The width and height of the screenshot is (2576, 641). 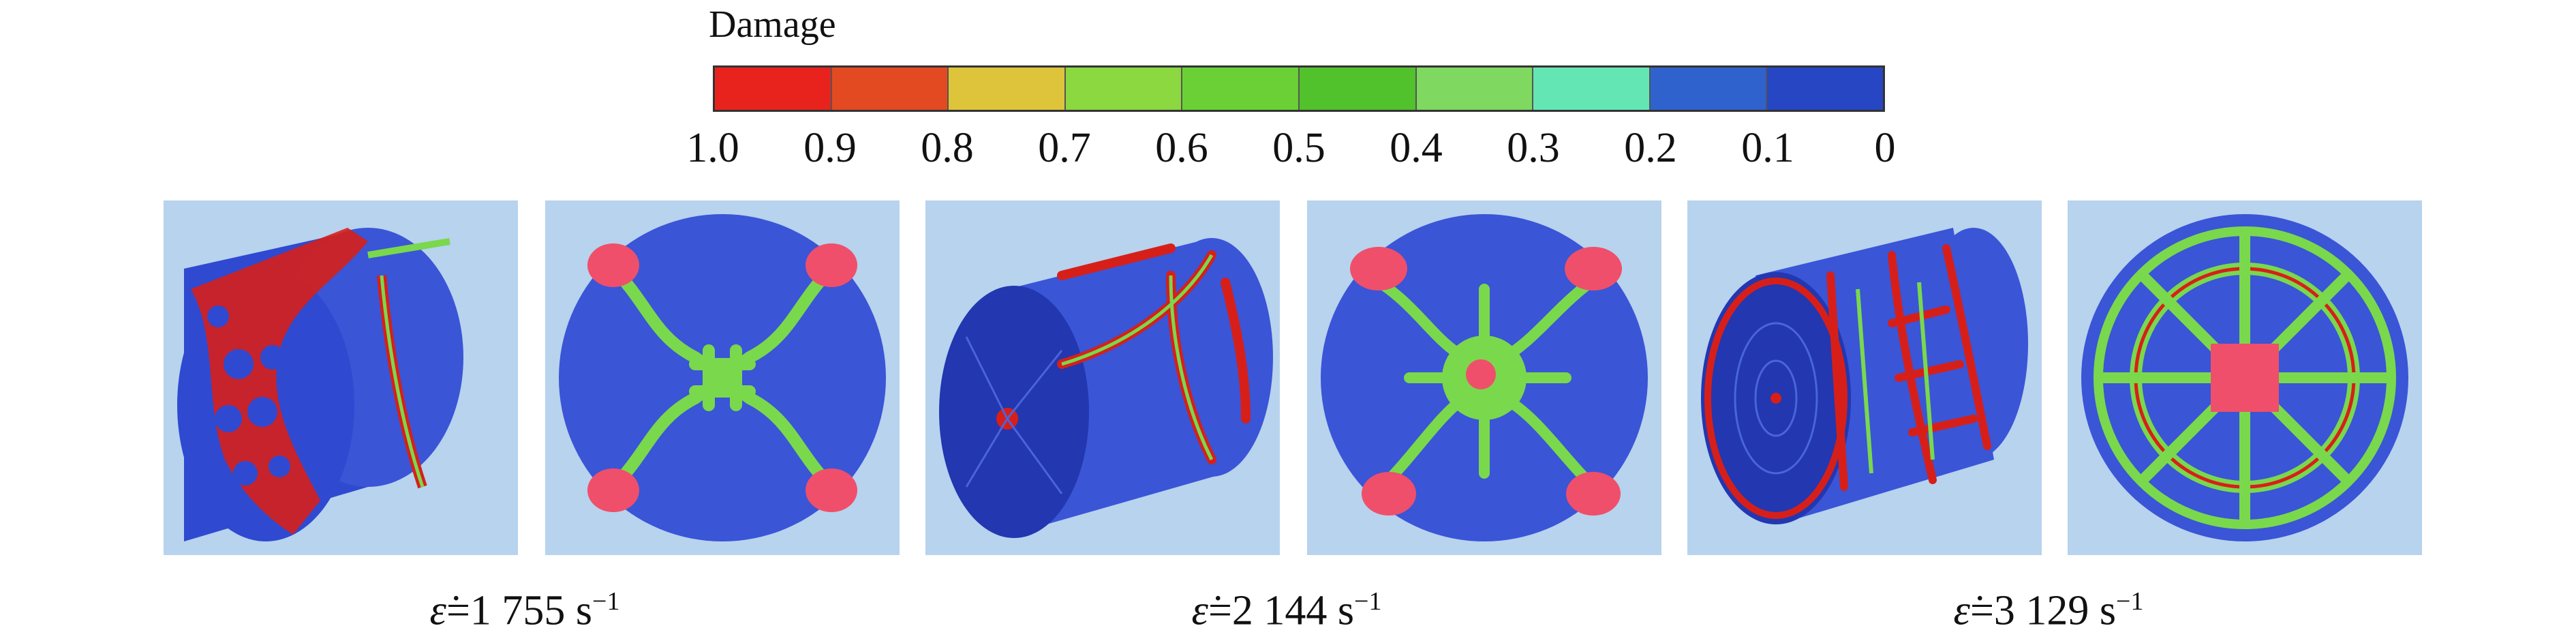 I want to click on colorbar-tick: 0.6, so click(x=1181, y=148).